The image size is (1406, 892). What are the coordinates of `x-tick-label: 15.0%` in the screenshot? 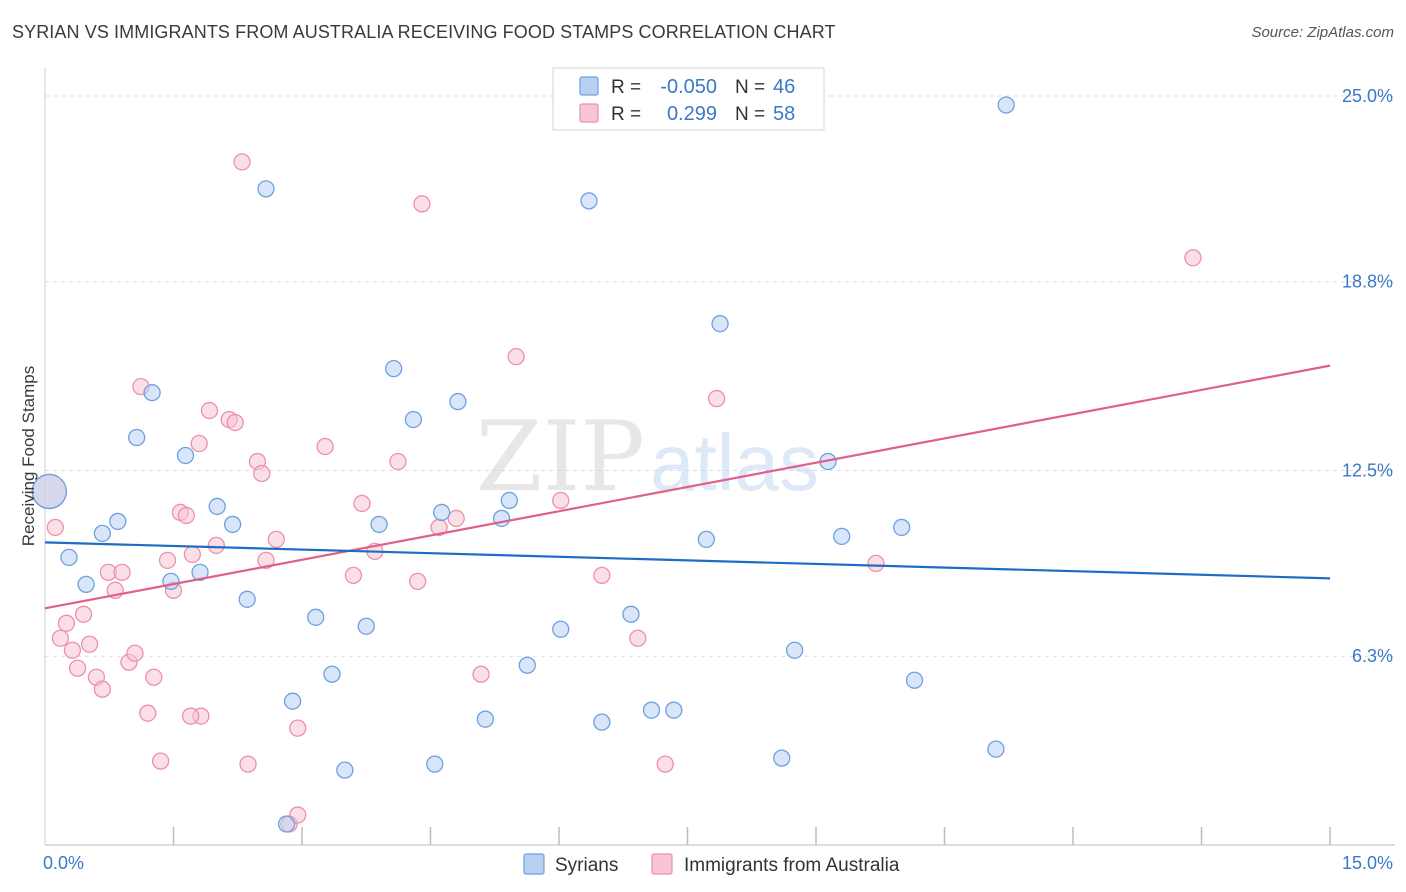 It's located at (1367, 863).